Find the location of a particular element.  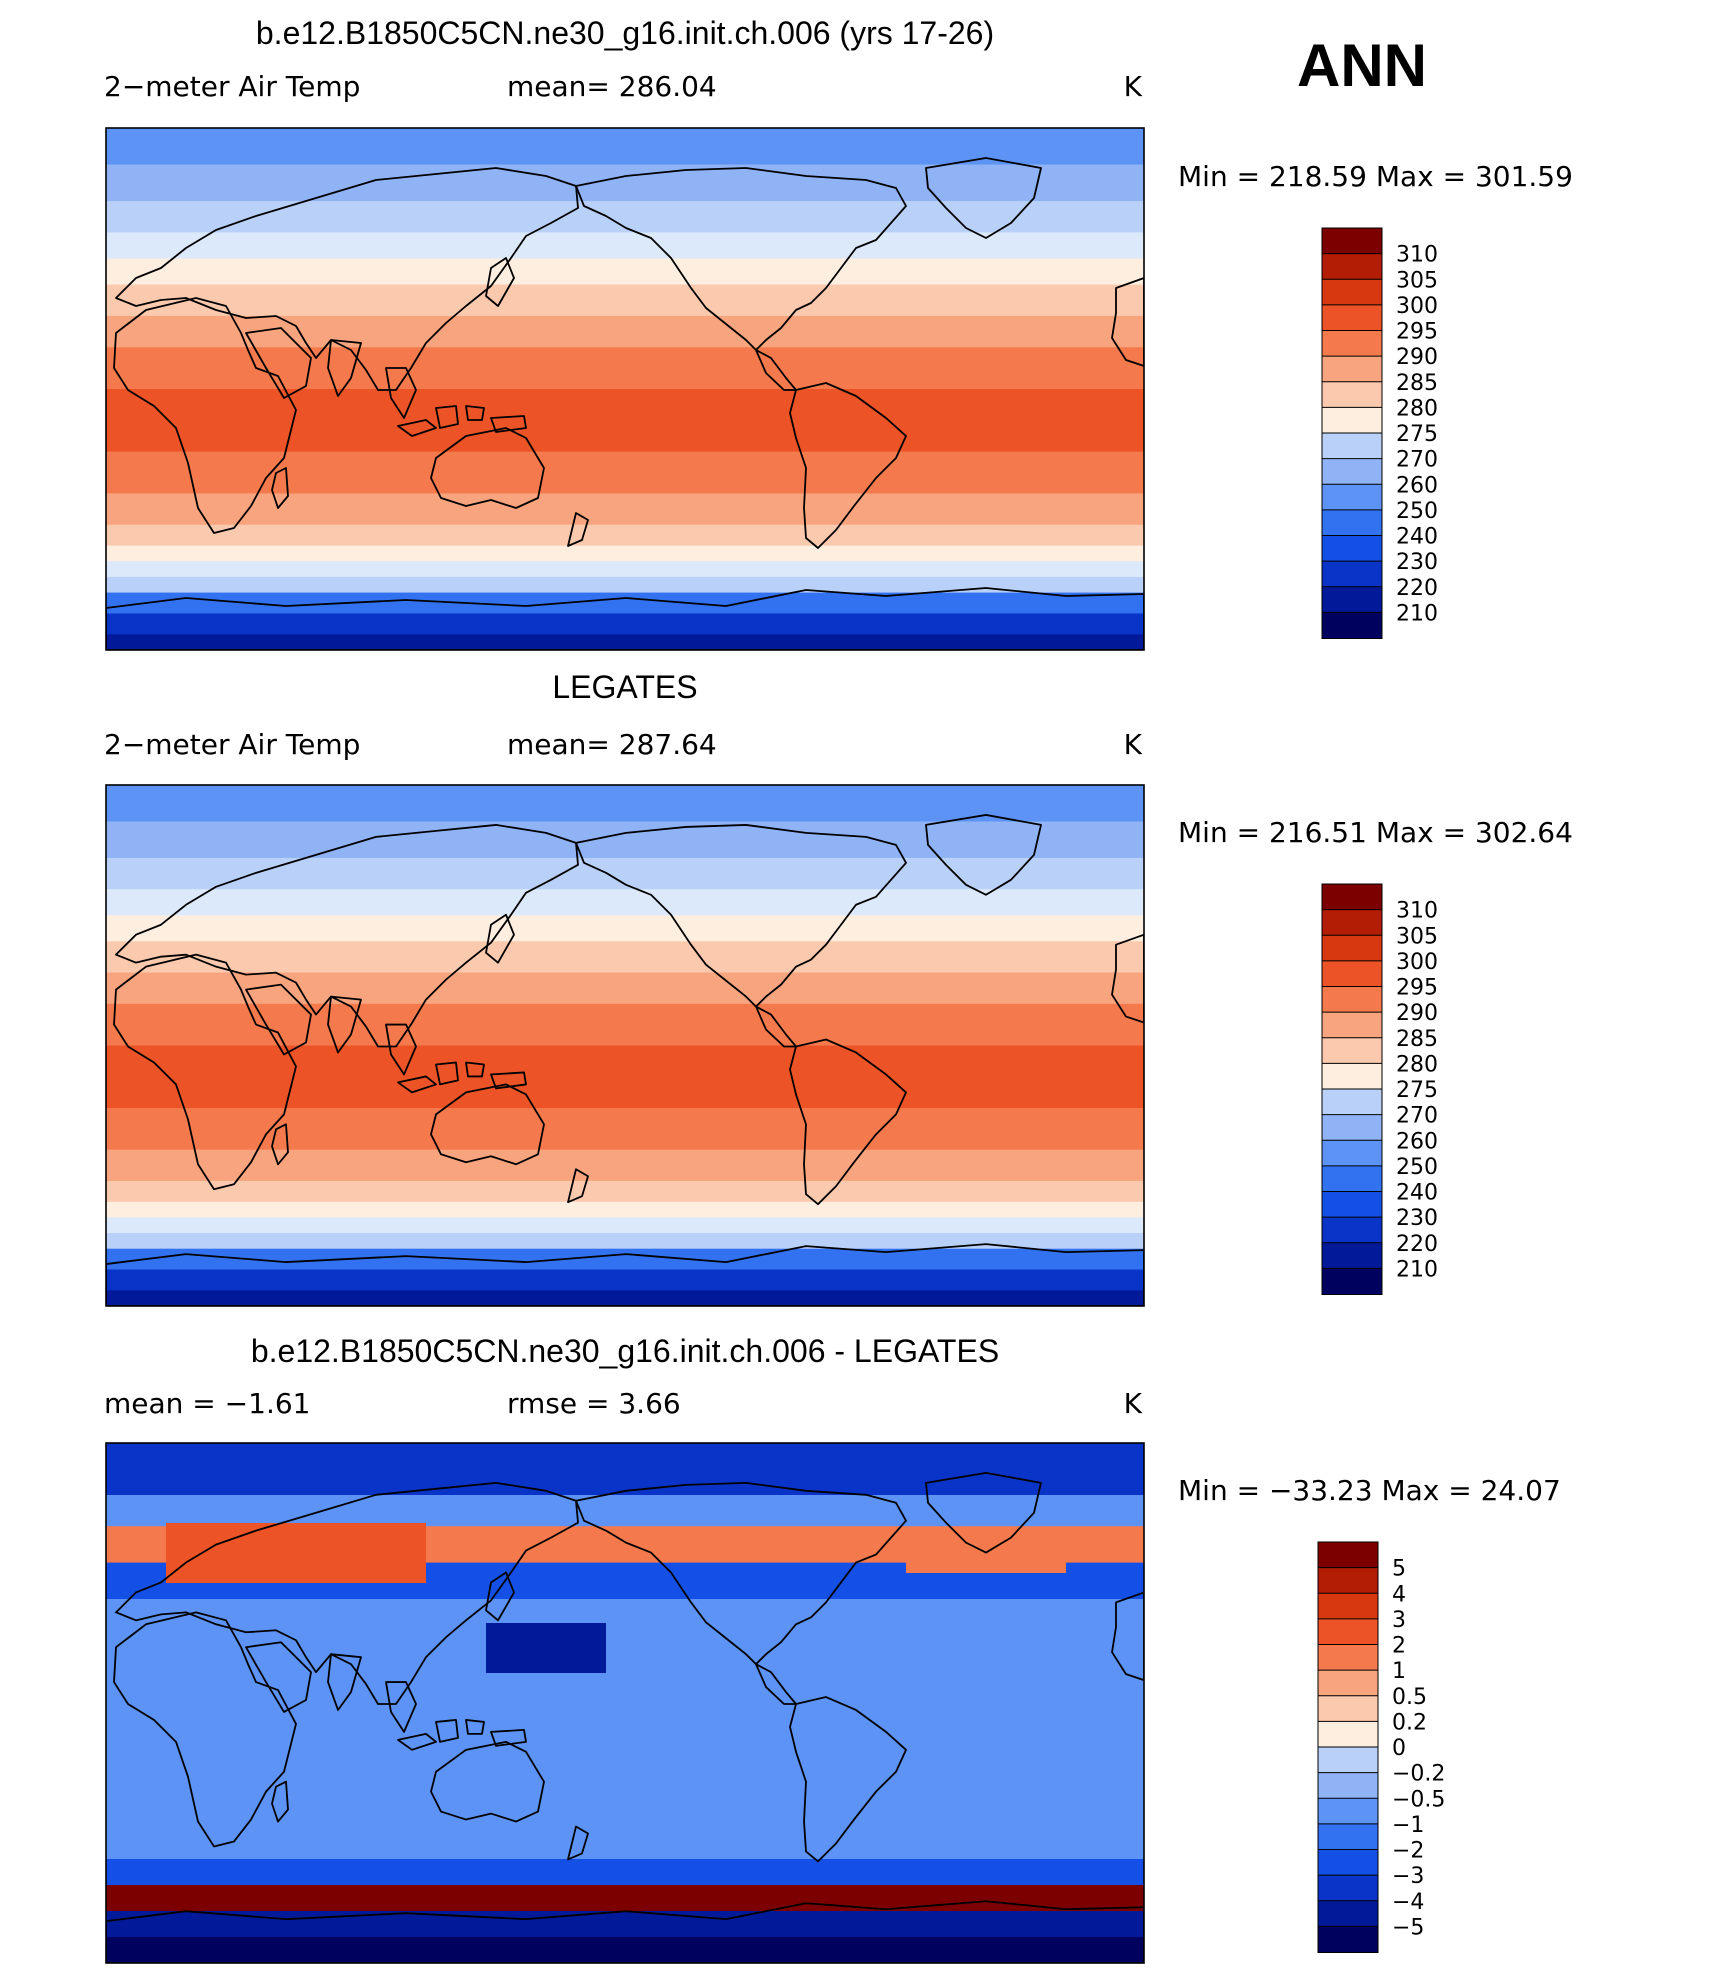

colorbar-tick-label: 305 is located at coordinates (1417, 936).